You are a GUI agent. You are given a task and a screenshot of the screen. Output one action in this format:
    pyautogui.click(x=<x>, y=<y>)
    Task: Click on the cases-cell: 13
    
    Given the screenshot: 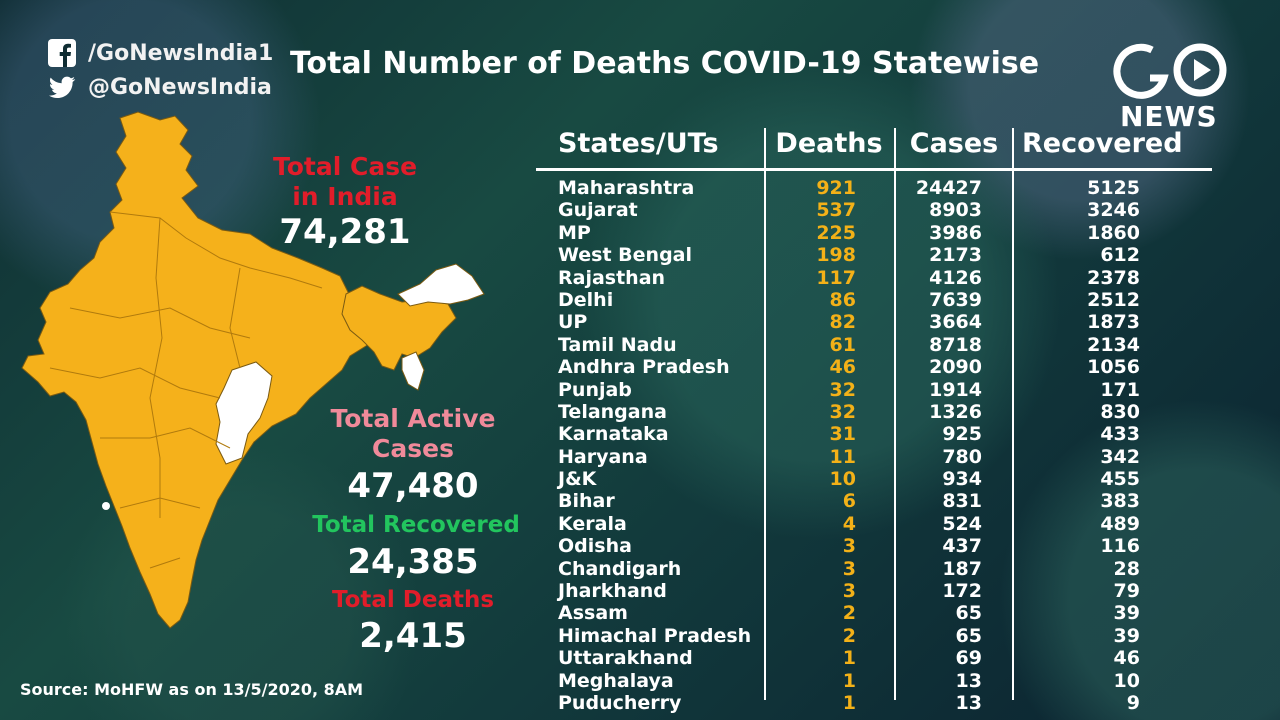 What is the action you would take?
    pyautogui.click(x=968, y=680)
    